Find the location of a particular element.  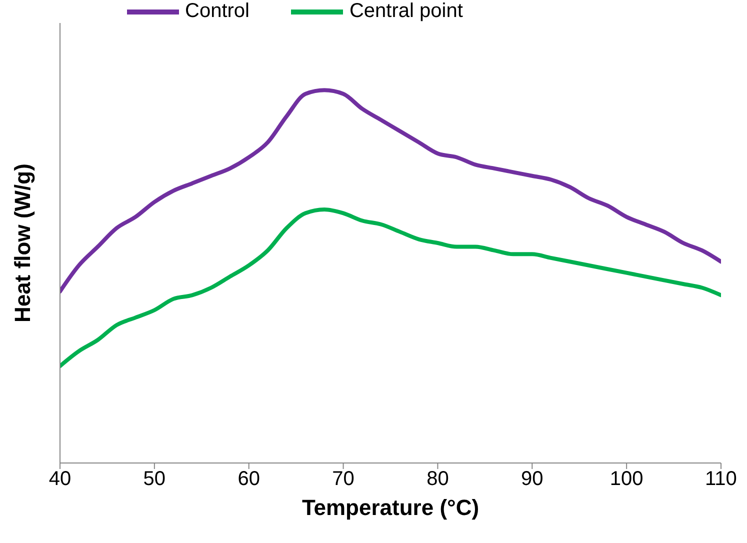

x-tick-label: 70 is located at coordinates (343, 479).